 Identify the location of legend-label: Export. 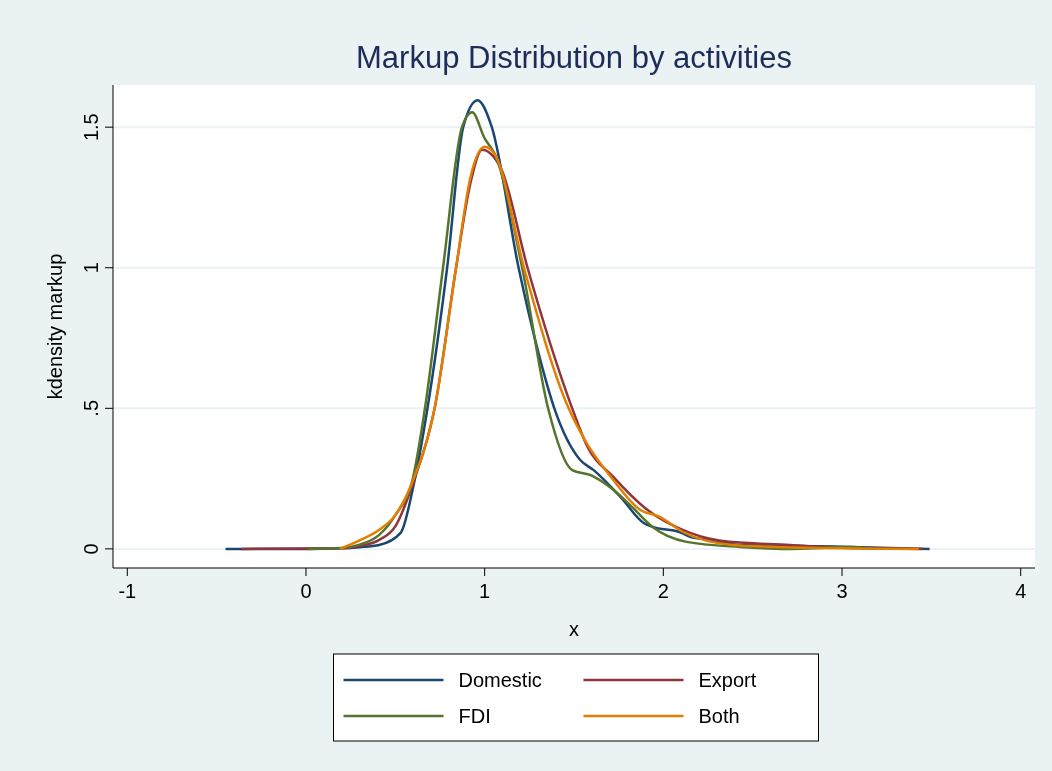
(727, 680).